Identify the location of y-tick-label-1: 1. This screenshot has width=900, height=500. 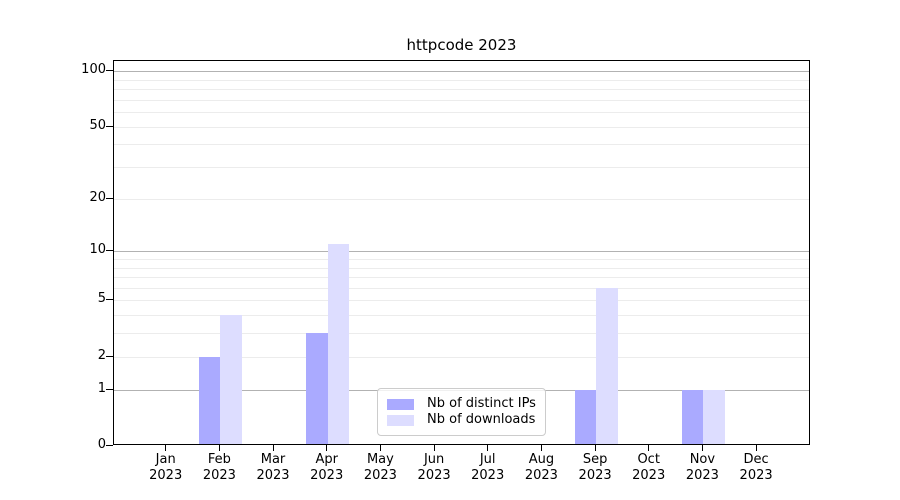
(101, 388).